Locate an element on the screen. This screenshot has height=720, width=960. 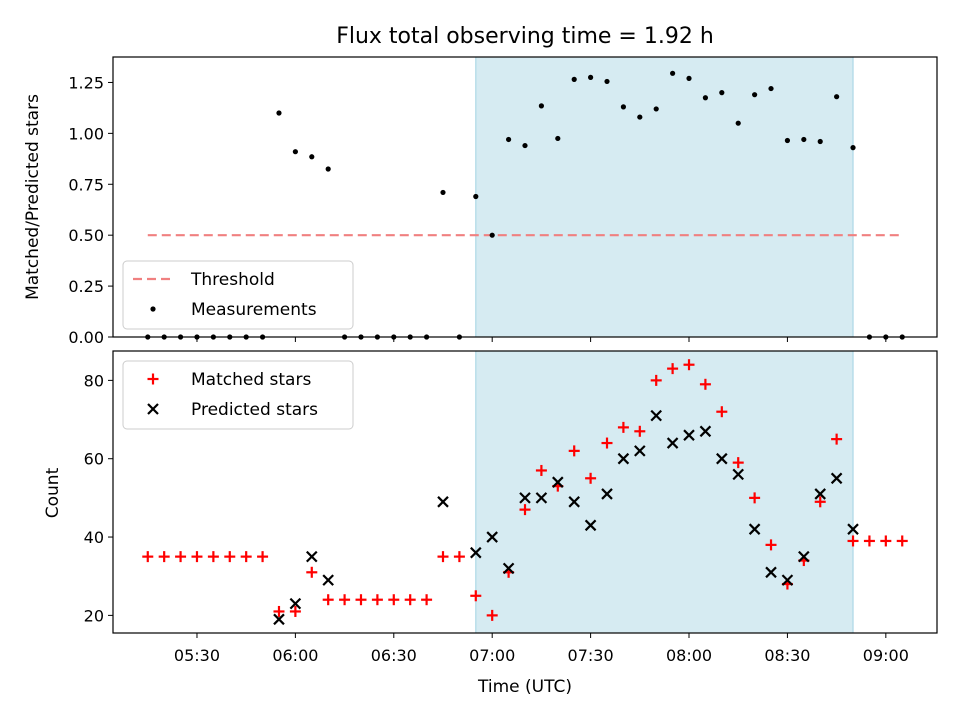
bottom-y-tick-label-3: 80 is located at coordinates (94, 380).